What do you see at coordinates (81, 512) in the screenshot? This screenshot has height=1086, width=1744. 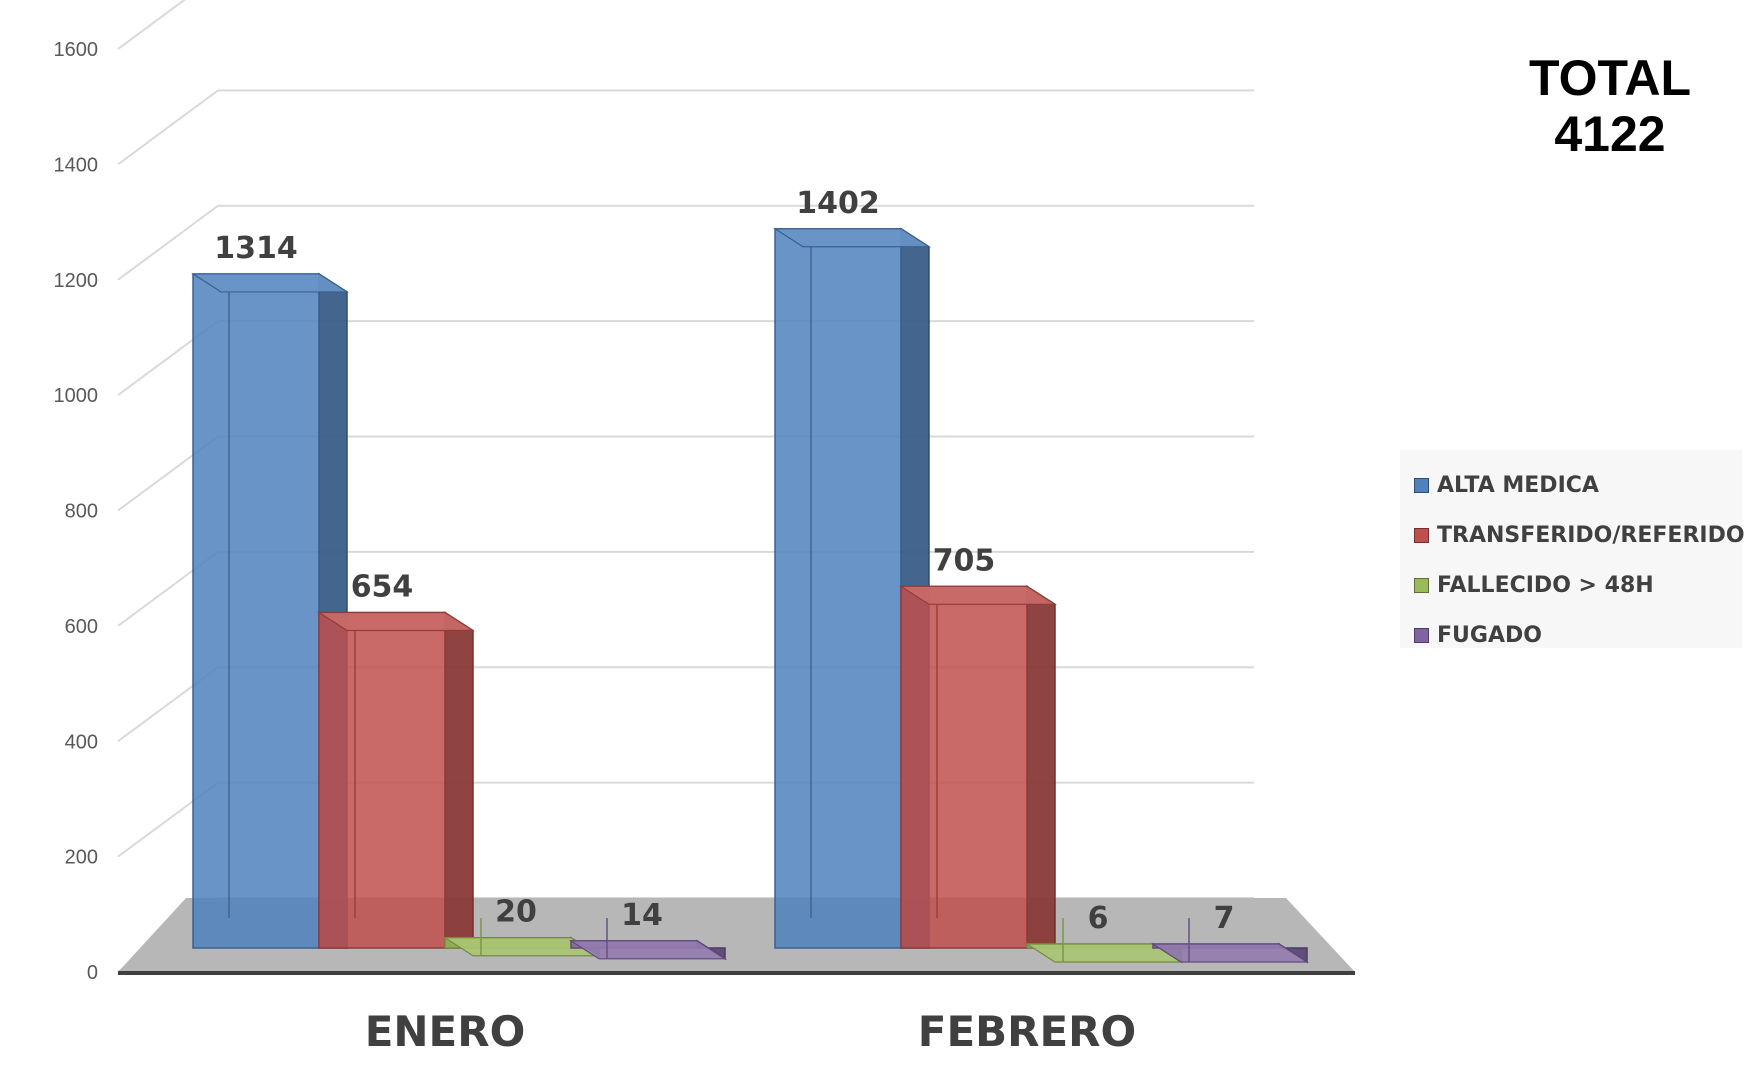 I see `y-tick-label: 800` at bounding box center [81, 512].